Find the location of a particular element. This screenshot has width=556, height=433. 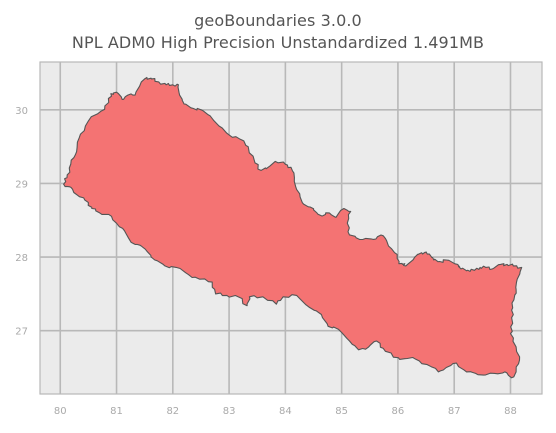

x-tick-label: 84 is located at coordinates (285, 411).